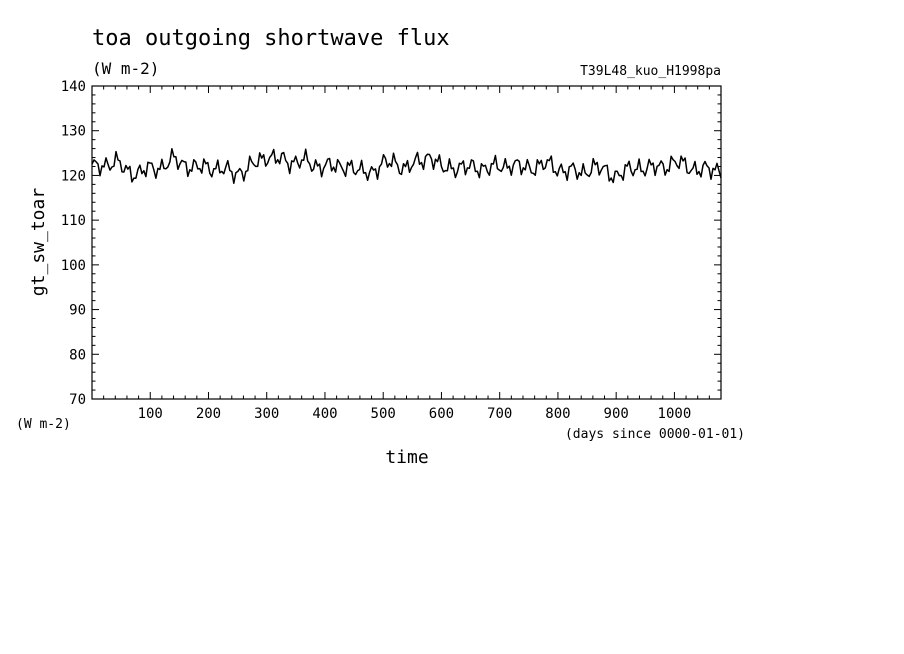 Image resolution: width=904 pixels, height=654 pixels. What do you see at coordinates (73, 243) in the screenshot?
I see `y-tick-labels: 70 80 90 100 110 120 130 140` at bounding box center [73, 243].